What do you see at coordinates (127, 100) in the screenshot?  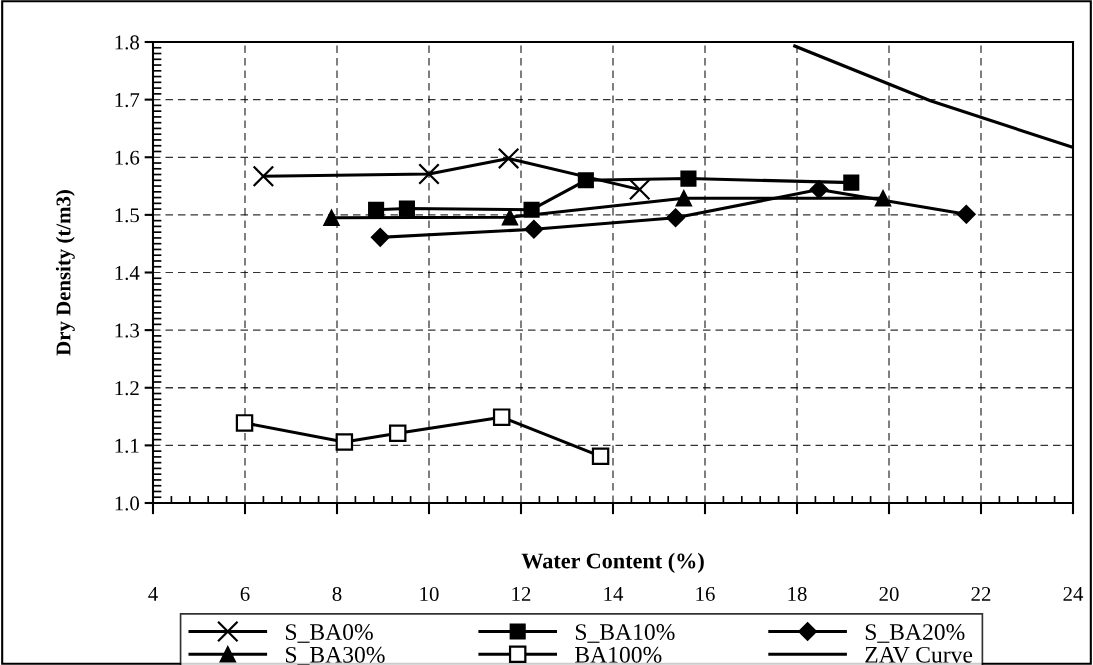 I see `y-tick-label: 1.7` at bounding box center [127, 100].